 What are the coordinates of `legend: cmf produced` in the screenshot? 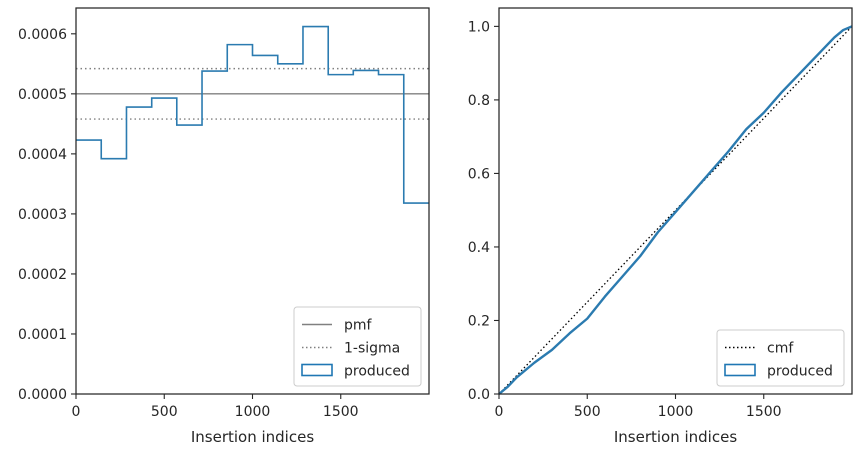 It's located at (780, 358).